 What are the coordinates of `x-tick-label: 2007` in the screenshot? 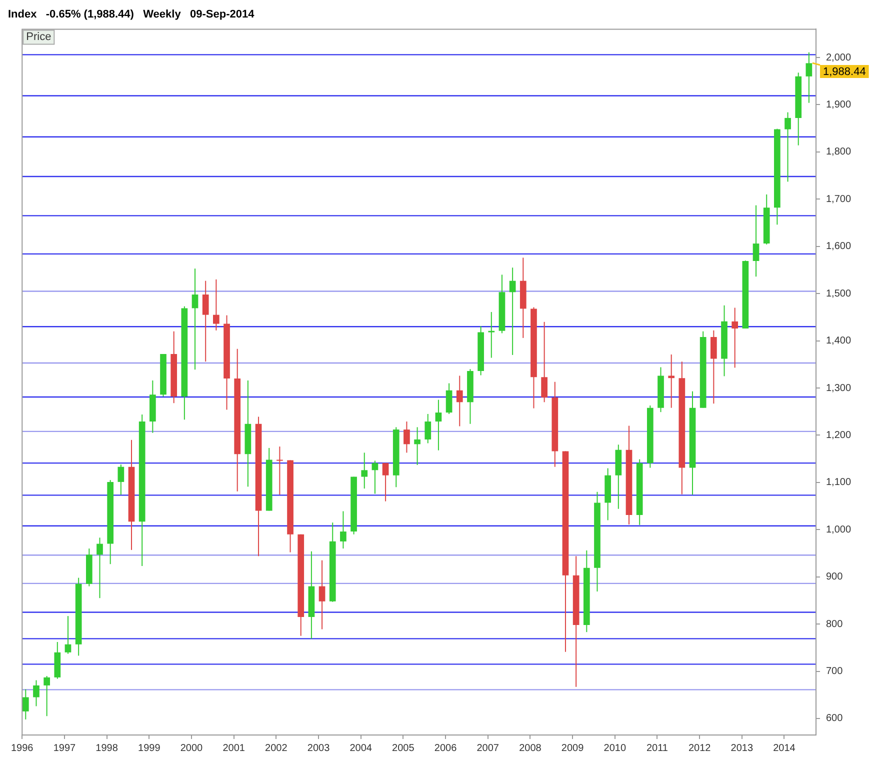 It's located at (488, 748).